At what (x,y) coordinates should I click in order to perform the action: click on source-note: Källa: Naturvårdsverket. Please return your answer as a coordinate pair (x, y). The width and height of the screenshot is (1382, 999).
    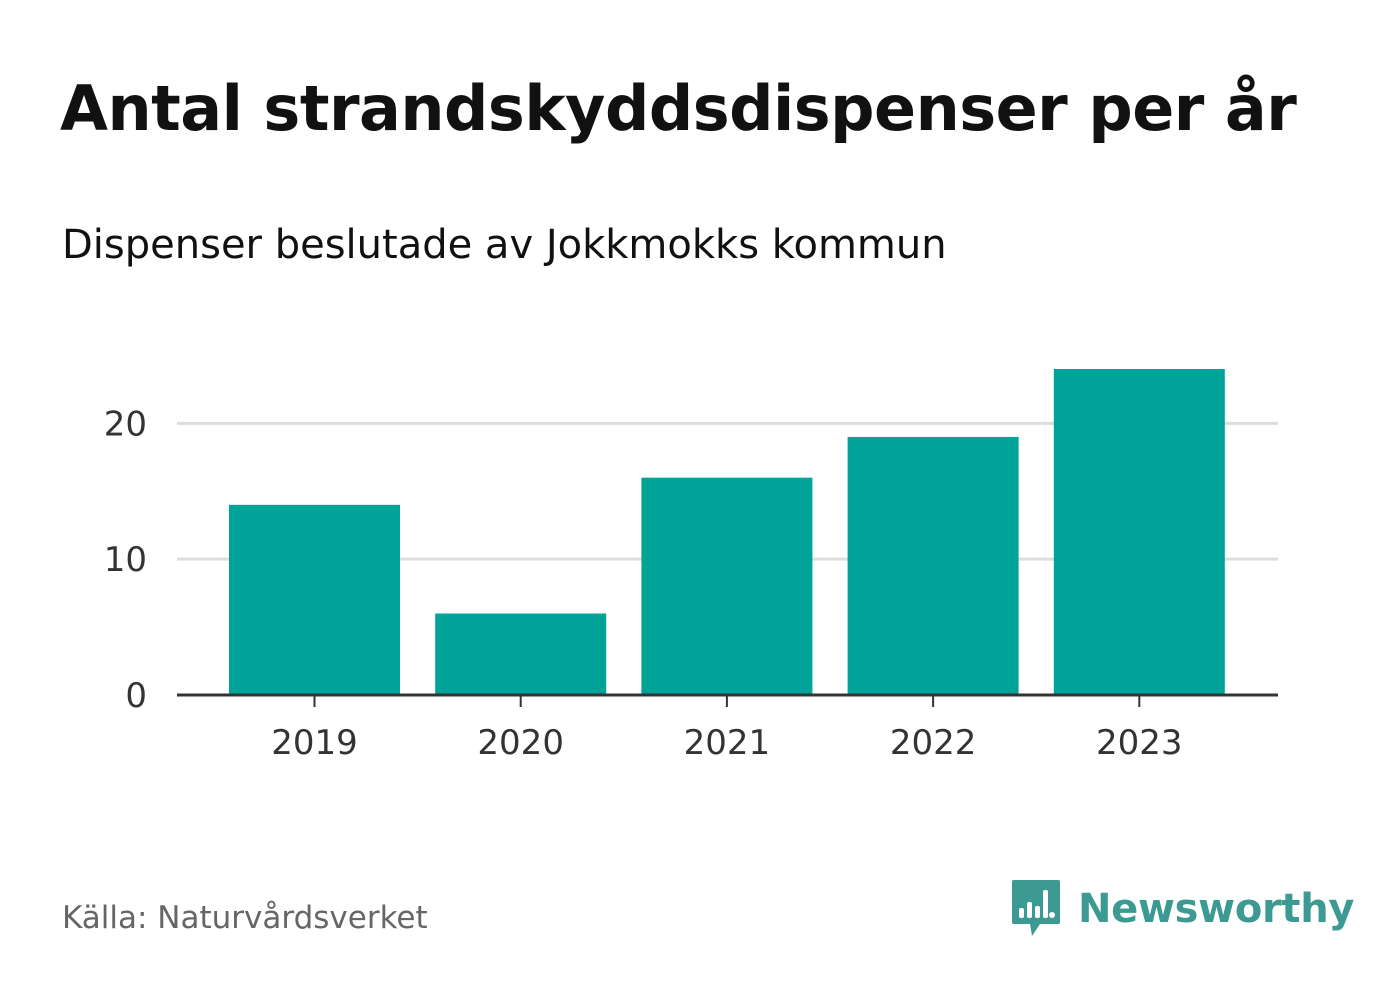
    Looking at the image, I should click on (245, 918).